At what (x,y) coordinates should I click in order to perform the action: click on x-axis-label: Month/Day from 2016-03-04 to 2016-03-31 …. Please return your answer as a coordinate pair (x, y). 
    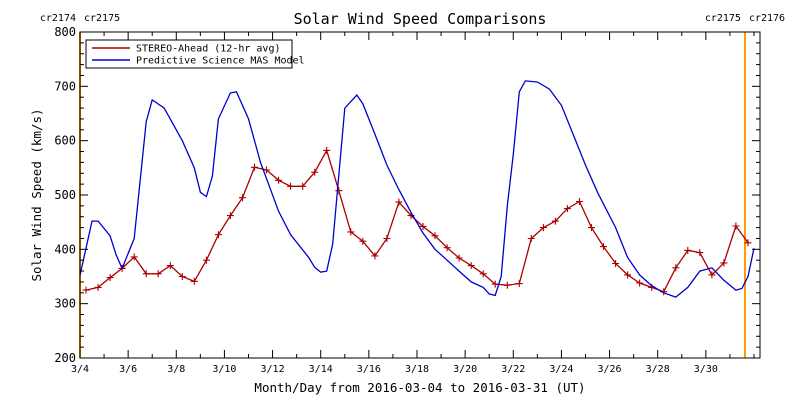
    Looking at the image, I should click on (419, 387).